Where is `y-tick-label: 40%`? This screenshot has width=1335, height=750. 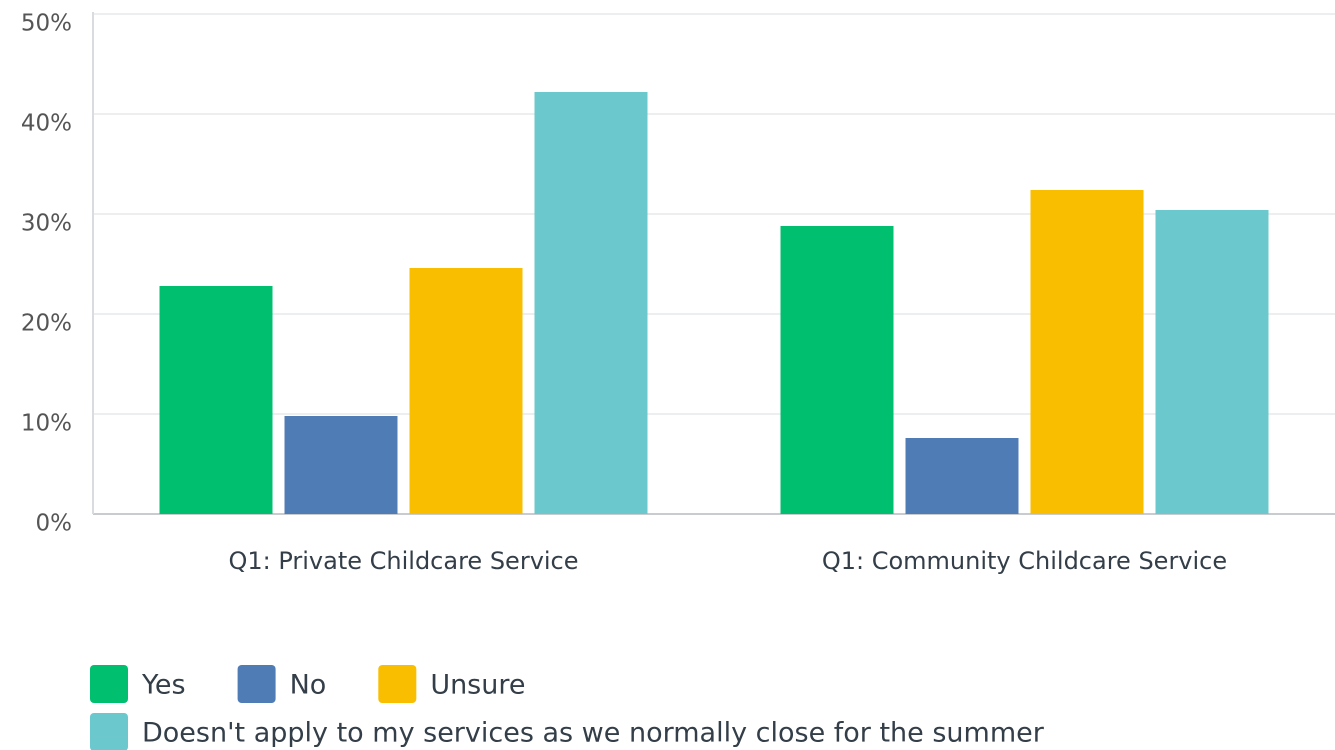 y-tick-label: 40% is located at coordinates (46, 124).